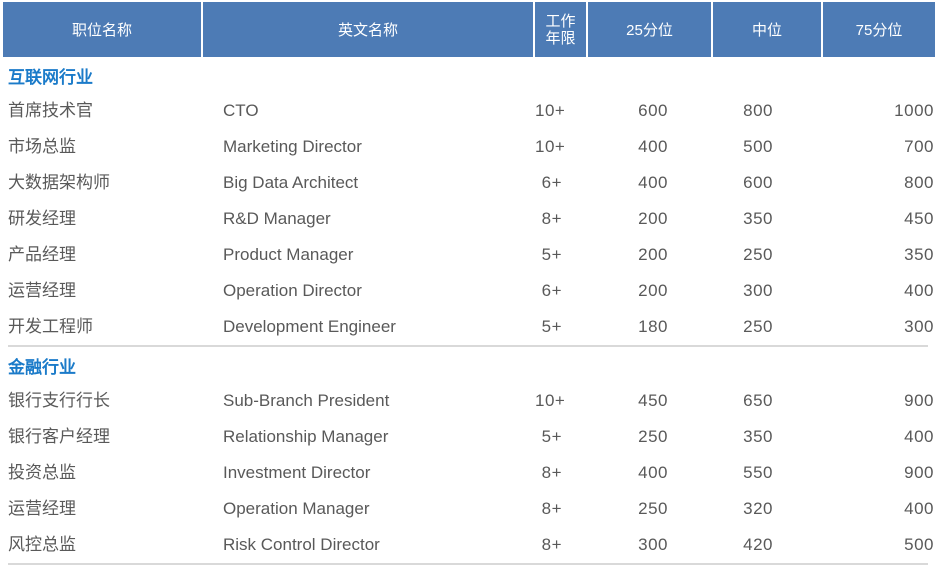 The height and width of the screenshot is (575, 941). Describe the element at coordinates (919, 544) in the screenshot. I see `cell-p75: 500` at that location.